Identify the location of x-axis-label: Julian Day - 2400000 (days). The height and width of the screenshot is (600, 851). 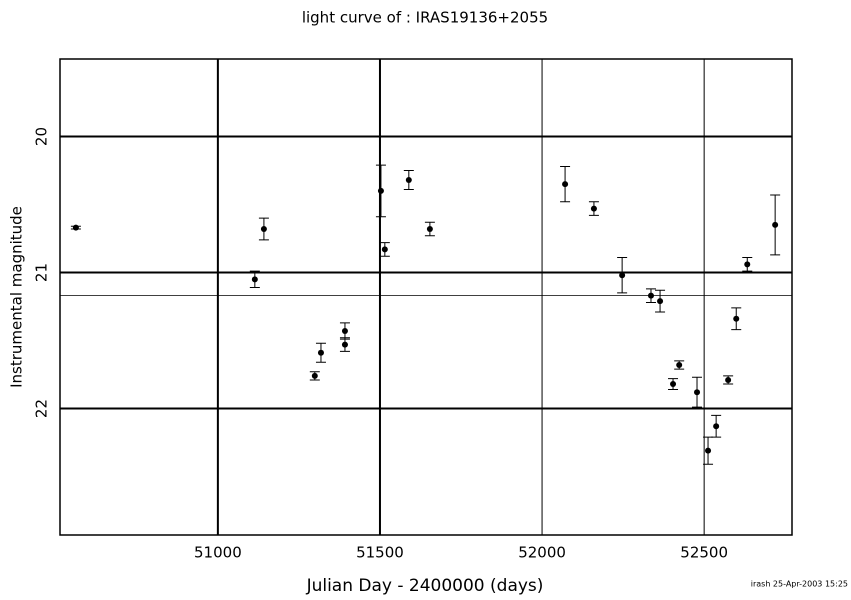
(425, 586).